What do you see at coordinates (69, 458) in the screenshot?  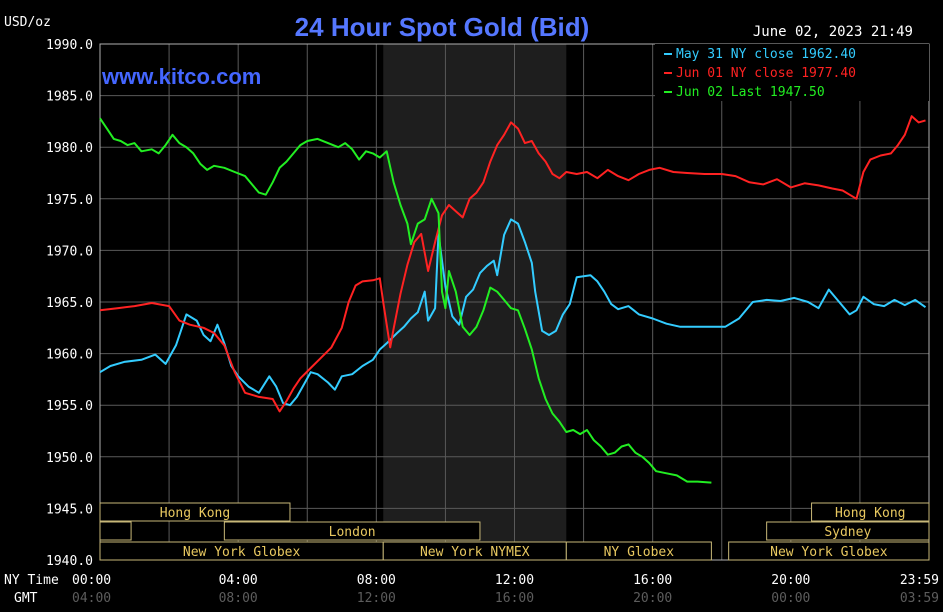 I see `y-tick-label: 1950.0` at bounding box center [69, 458].